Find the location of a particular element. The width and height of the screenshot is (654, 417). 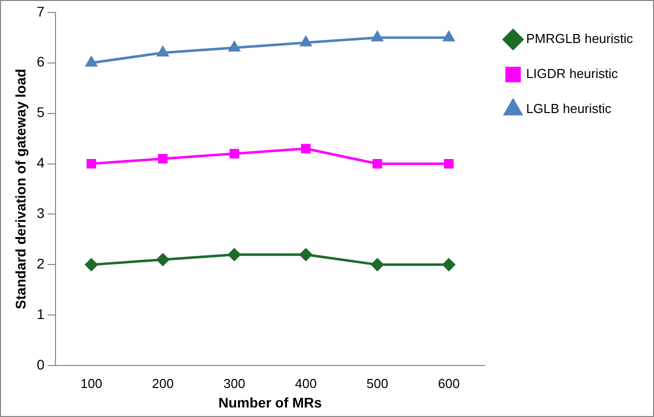

x-axis-title: Number of MRs is located at coordinates (270, 402).